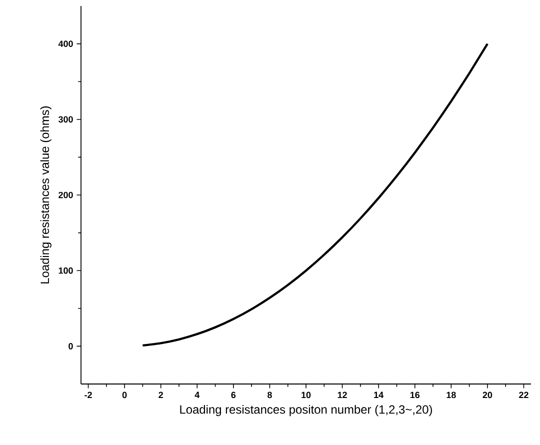 This screenshot has height=445, width=540. What do you see at coordinates (342, 395) in the screenshot?
I see `x-tick-label: 12` at bounding box center [342, 395].